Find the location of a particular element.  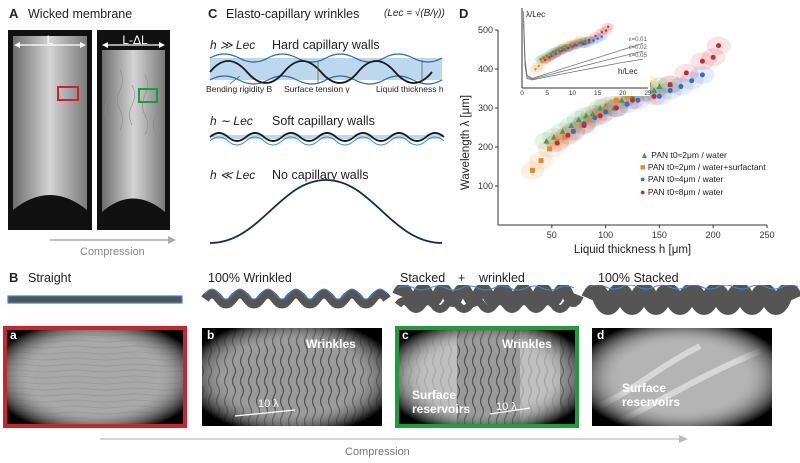

inset-x-label: h/Lec is located at coordinates (628, 71).